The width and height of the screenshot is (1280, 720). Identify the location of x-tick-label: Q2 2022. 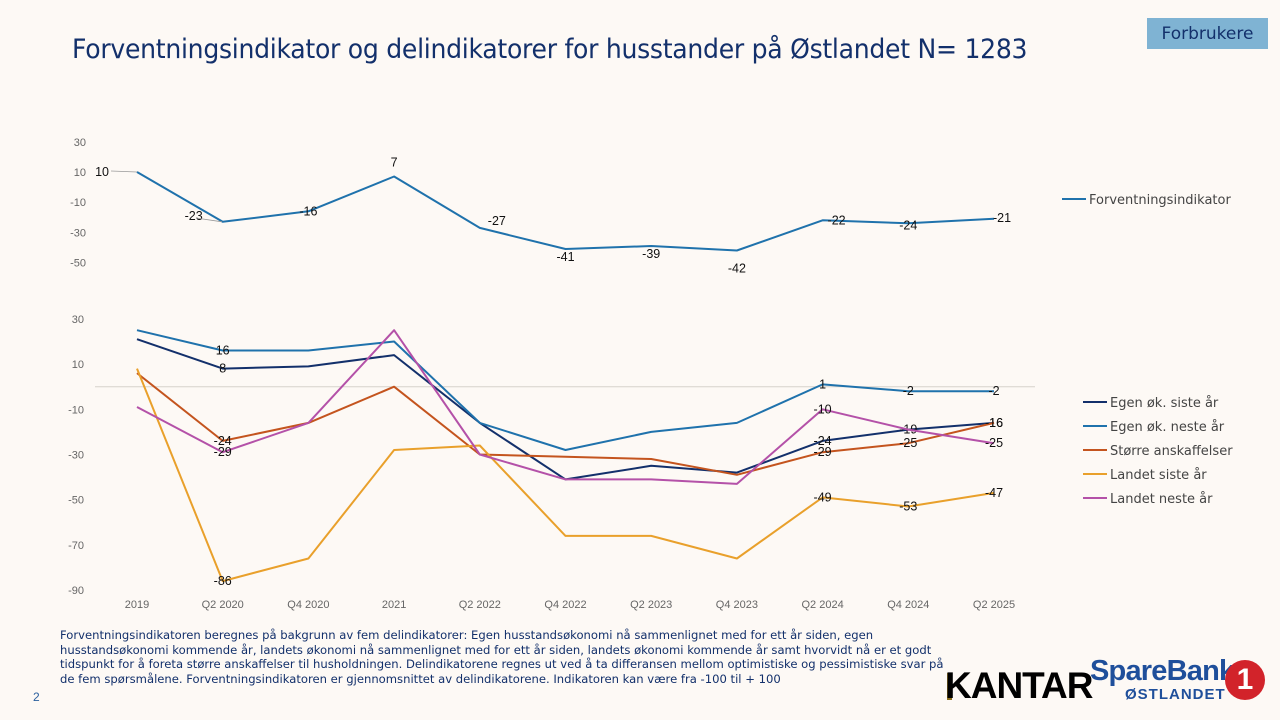
(480, 605).